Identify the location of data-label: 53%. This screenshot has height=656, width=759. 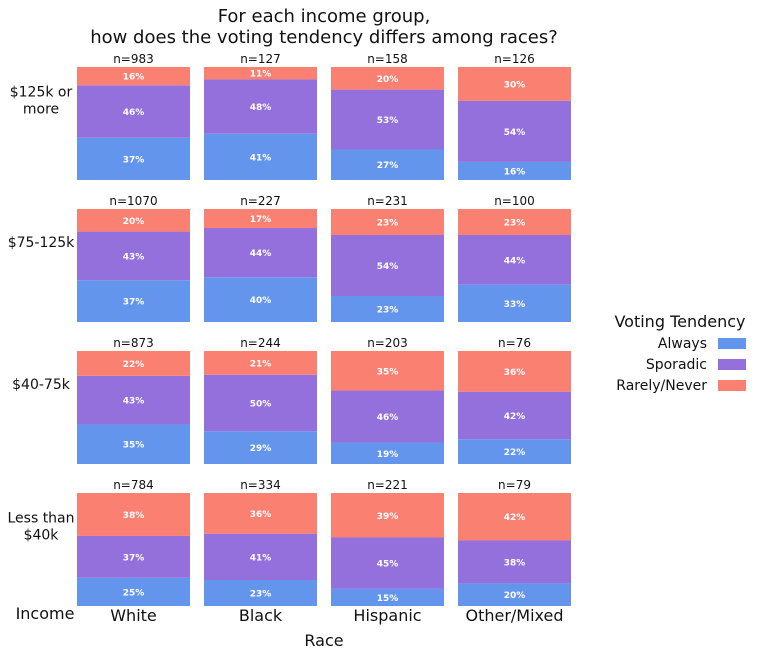
(388, 121).